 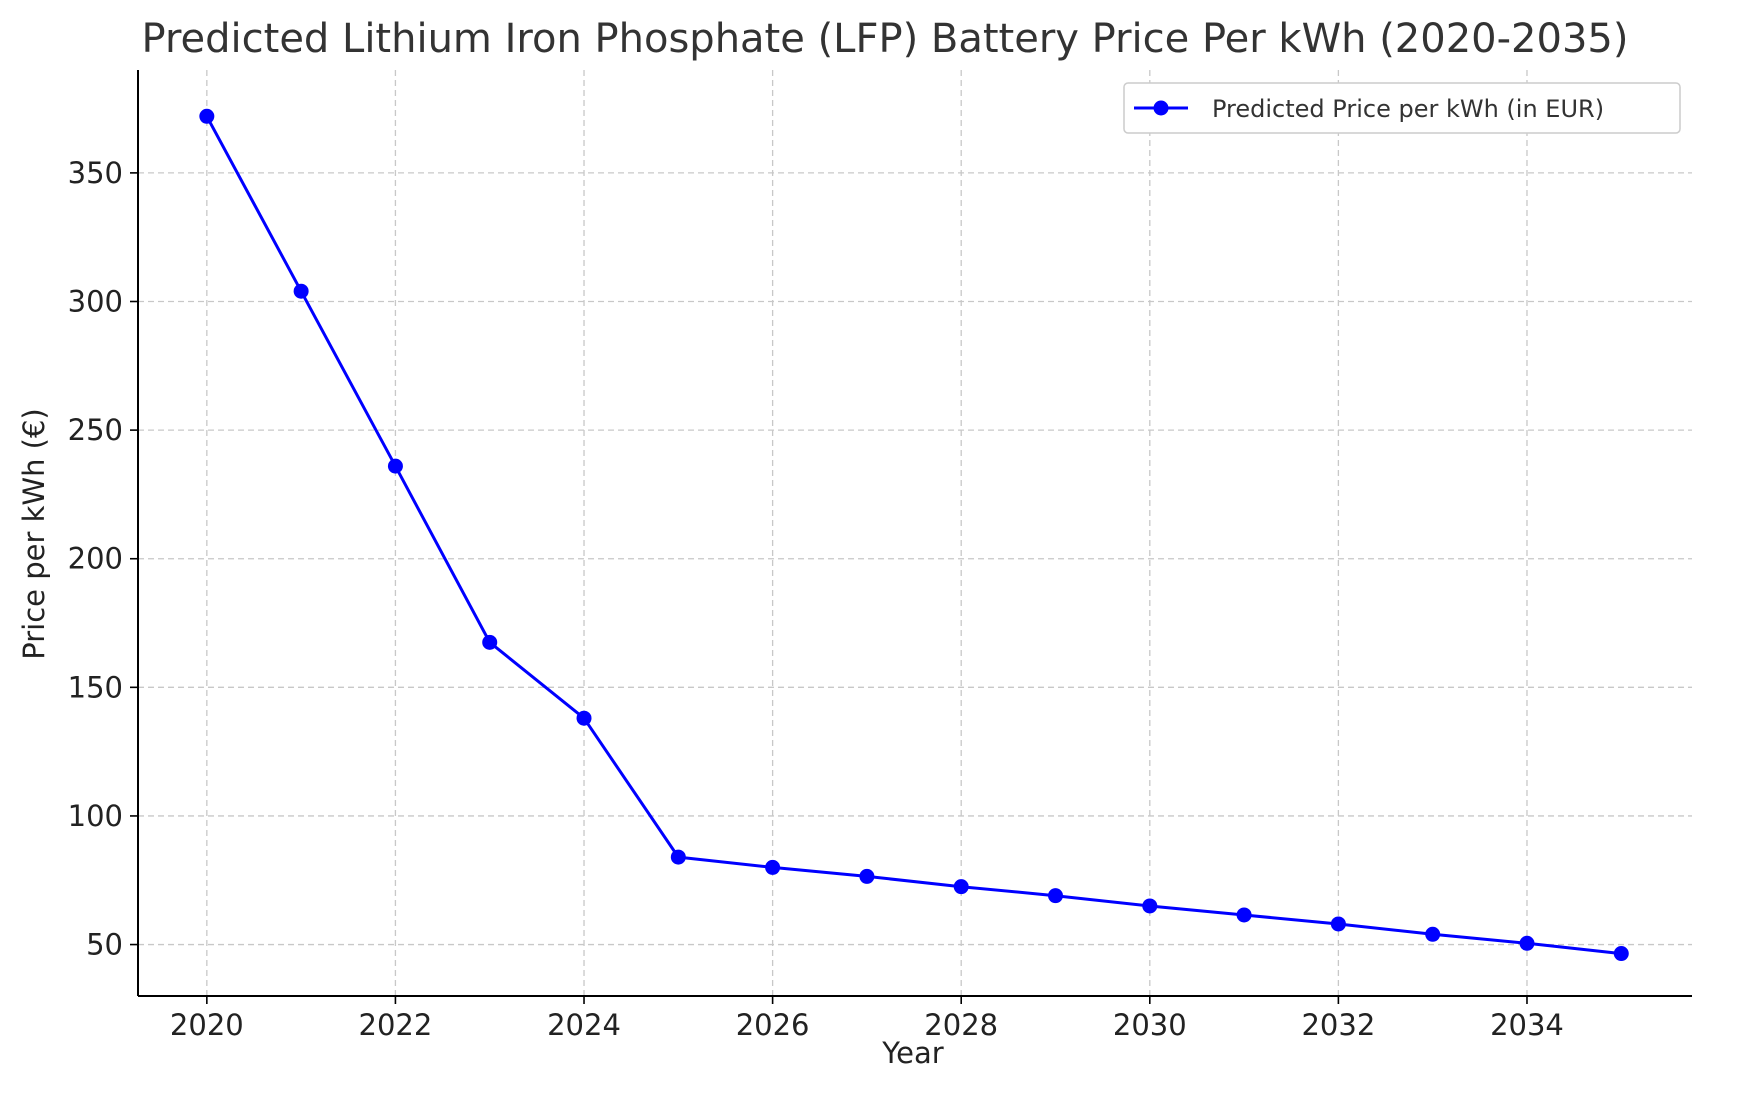 I want to click on y-tick-label: 150, so click(x=95, y=687).